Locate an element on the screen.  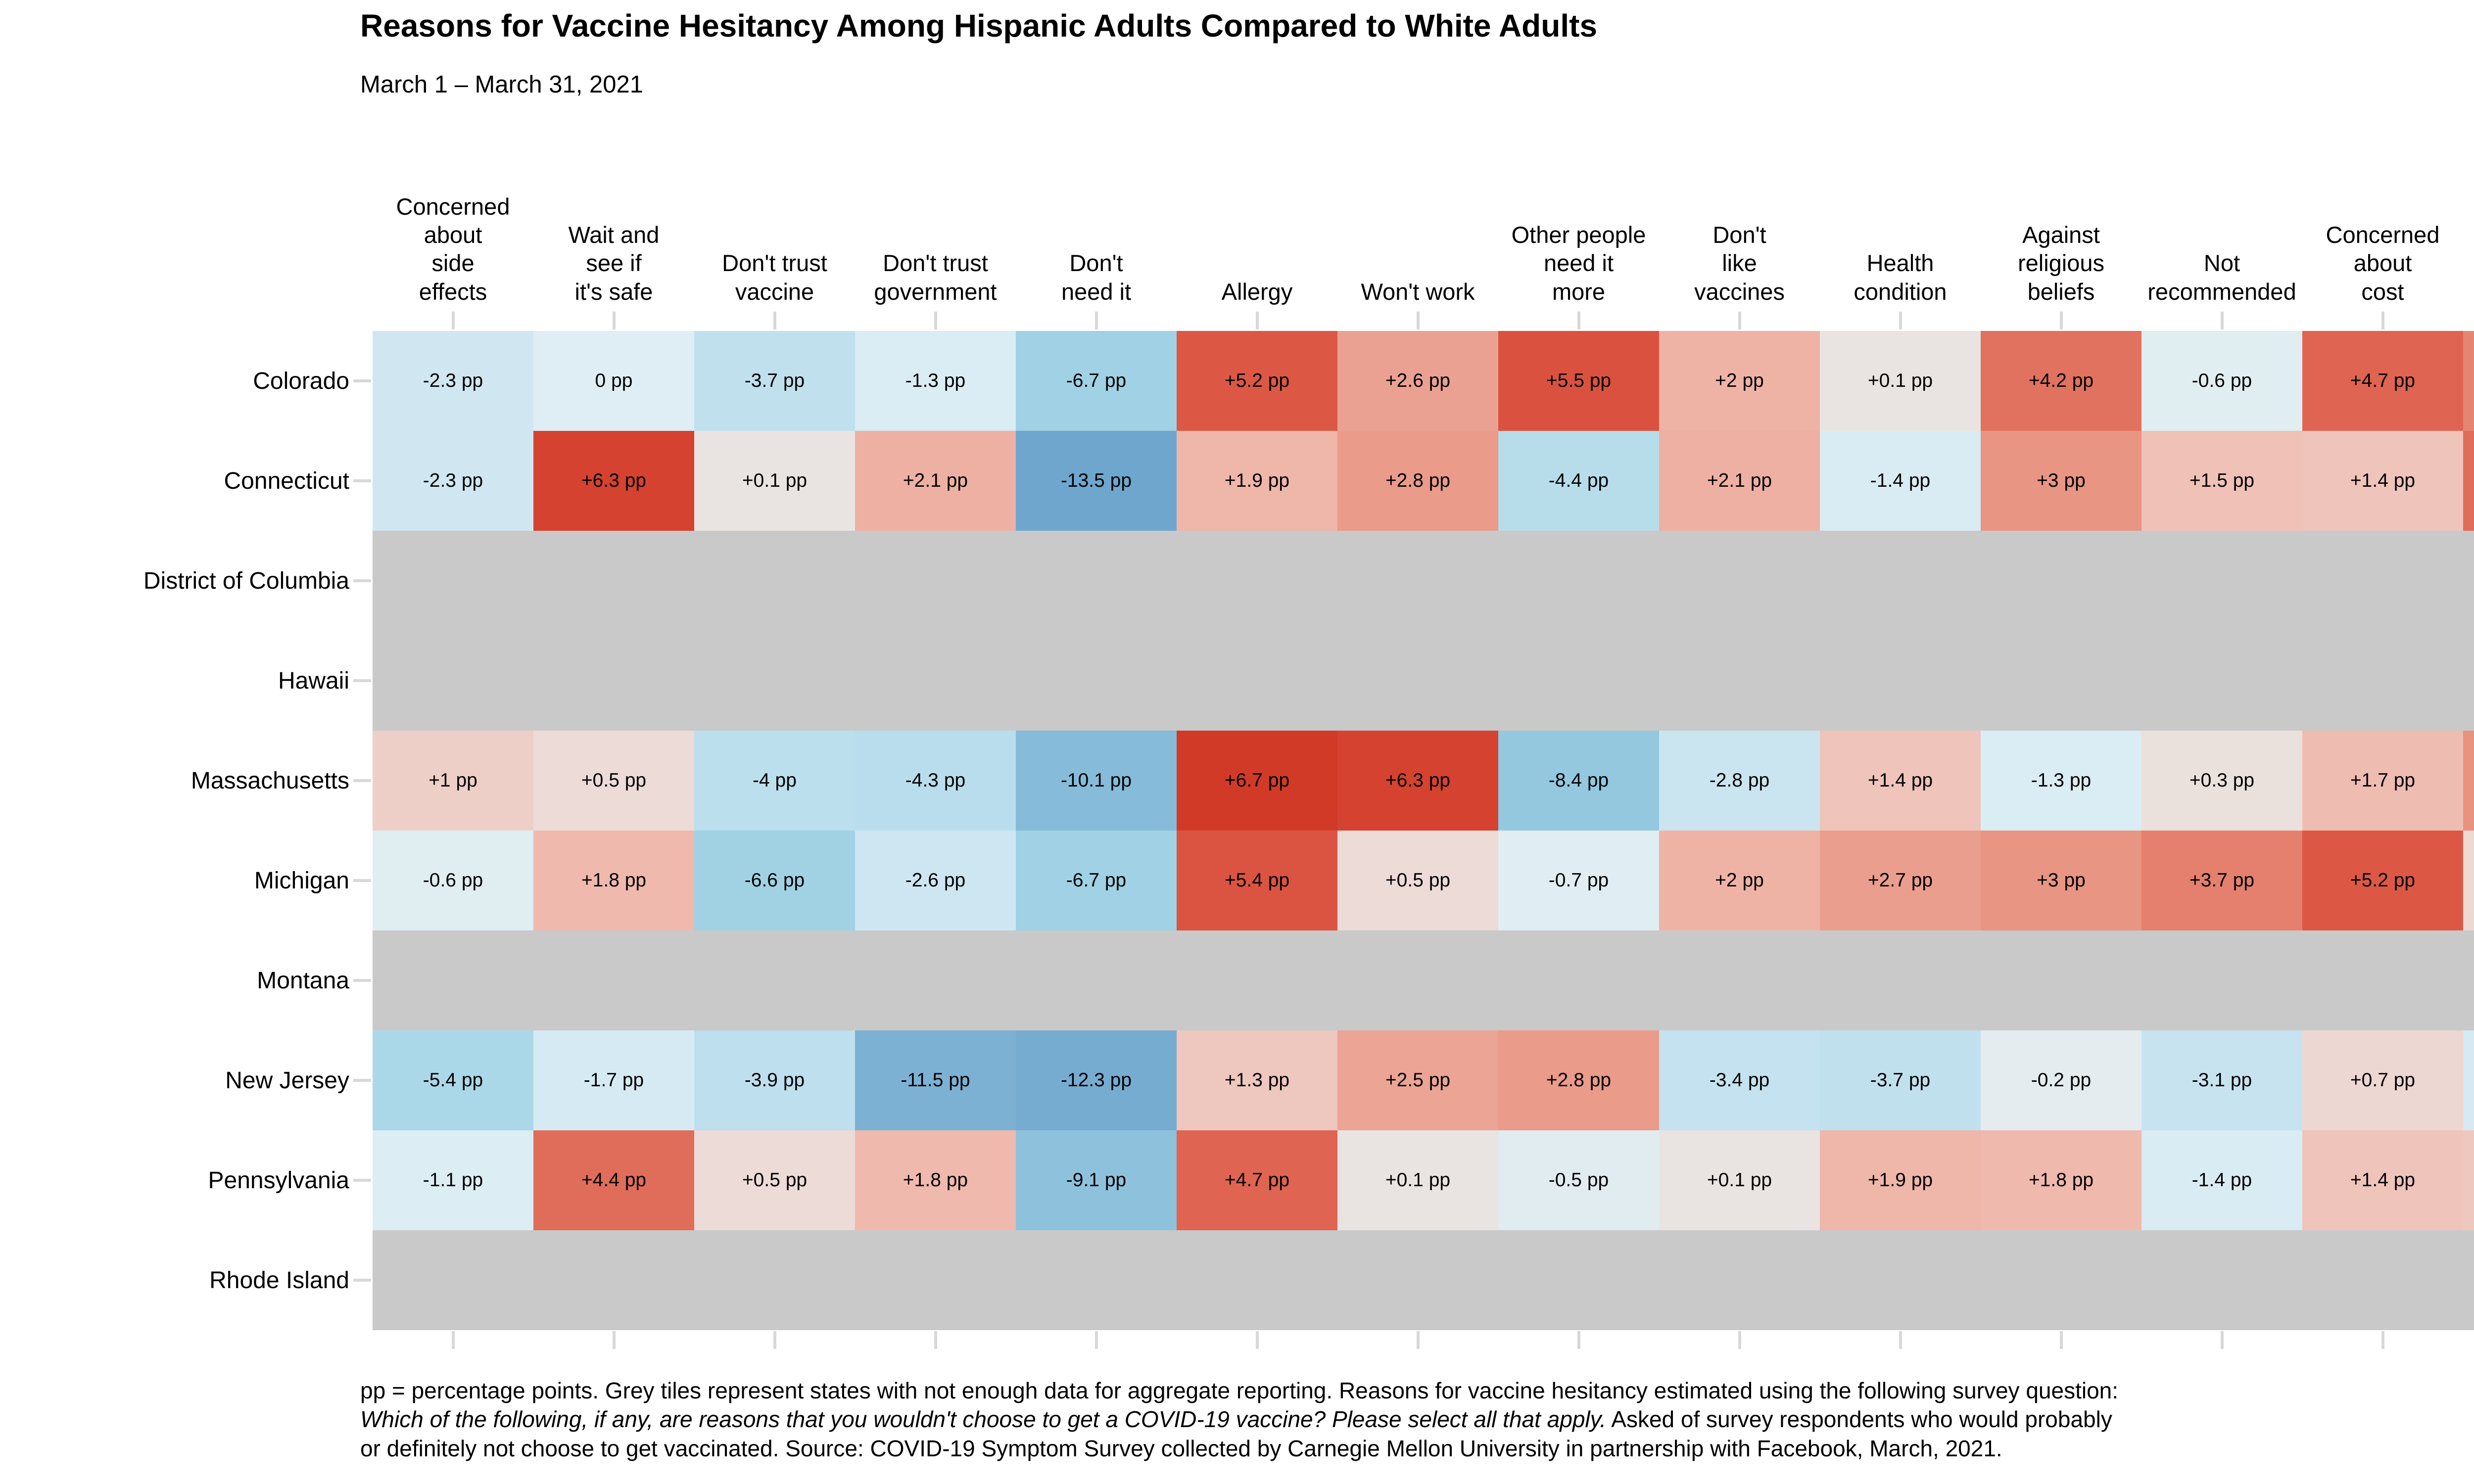
heatmap-cell: +2.7 pp is located at coordinates (1901, 880).